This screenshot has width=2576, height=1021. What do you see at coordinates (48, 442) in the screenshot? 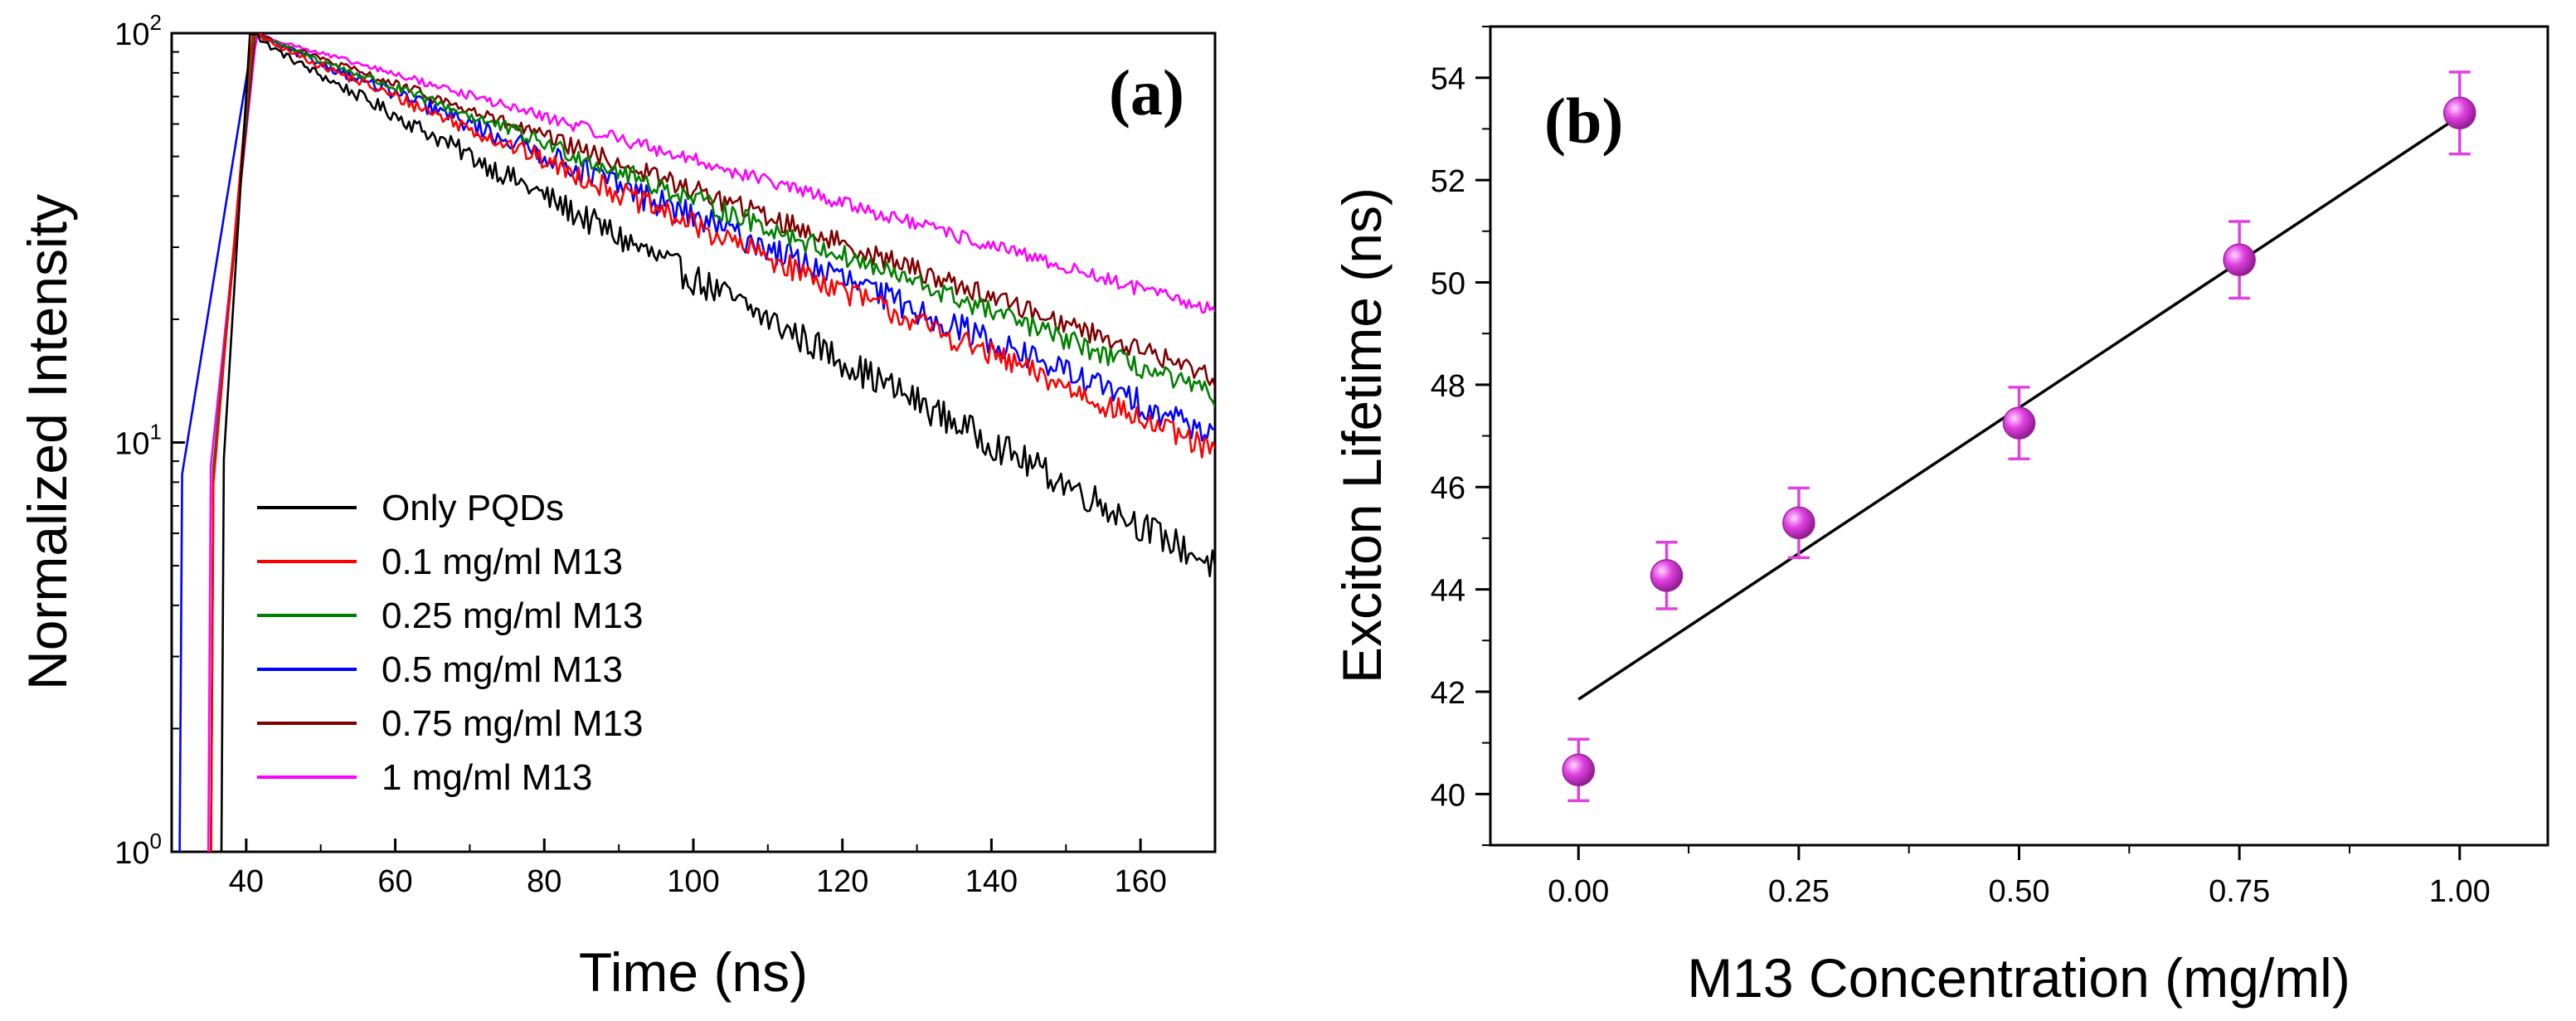
I see `panel-a-y-axis-title: Normalized Intensity` at bounding box center [48, 442].